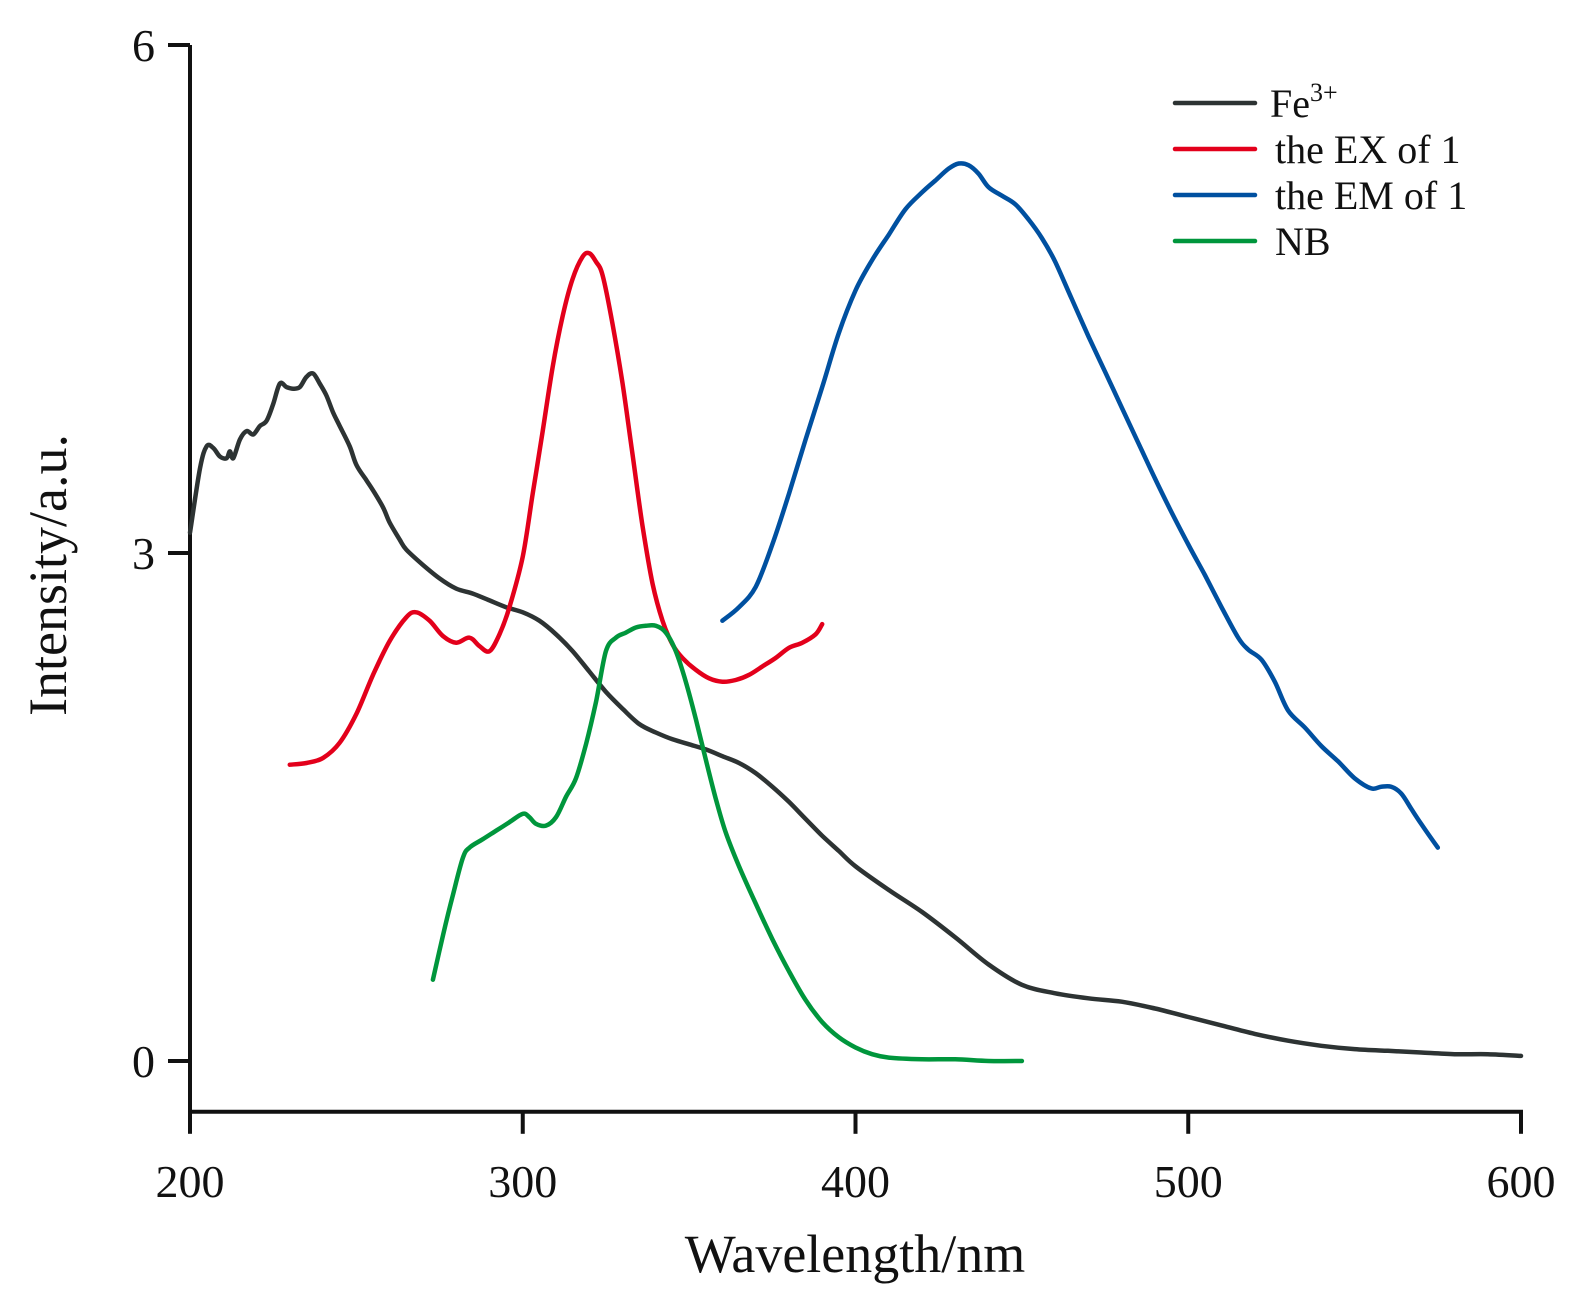 The height and width of the screenshot is (1300, 1575). I want to click on x-tick-label: 300, so click(522, 1181).